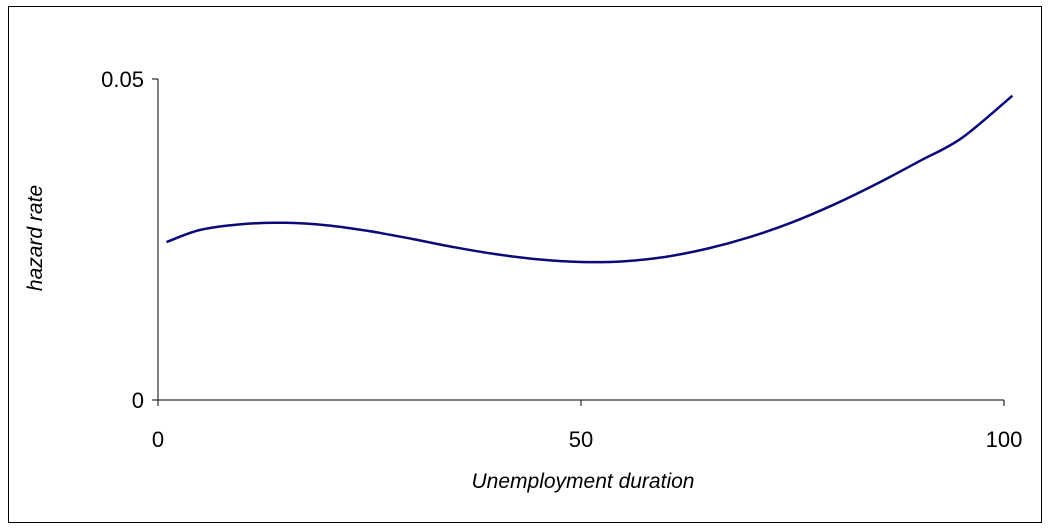 This screenshot has height=531, width=1052. Describe the element at coordinates (158, 439) in the screenshot. I see `x-tick-label: 0` at that location.